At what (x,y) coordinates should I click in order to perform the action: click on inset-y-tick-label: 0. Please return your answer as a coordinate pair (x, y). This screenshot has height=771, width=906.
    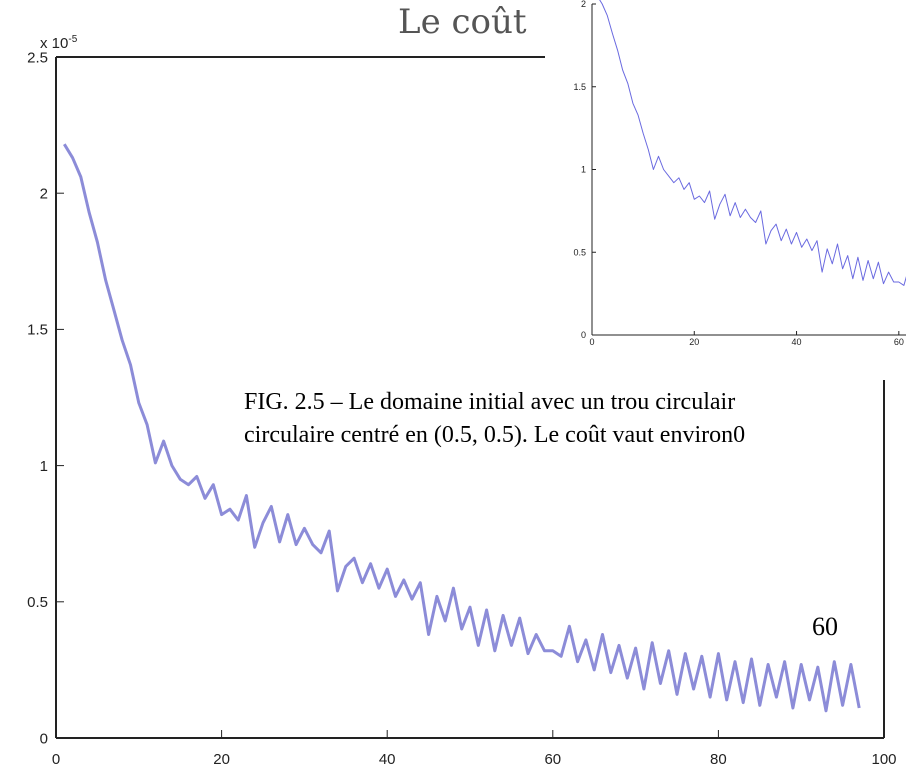
    Looking at the image, I should click on (583, 335).